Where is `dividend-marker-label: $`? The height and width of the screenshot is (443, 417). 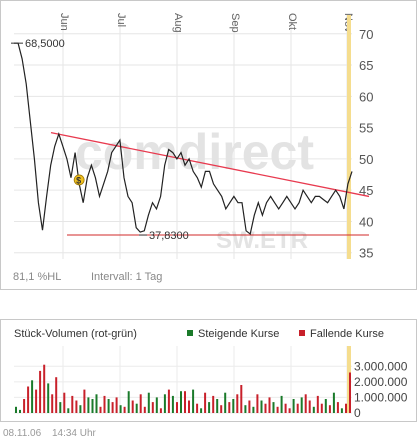
dividend-marker-label: $ is located at coordinates (78, 180).